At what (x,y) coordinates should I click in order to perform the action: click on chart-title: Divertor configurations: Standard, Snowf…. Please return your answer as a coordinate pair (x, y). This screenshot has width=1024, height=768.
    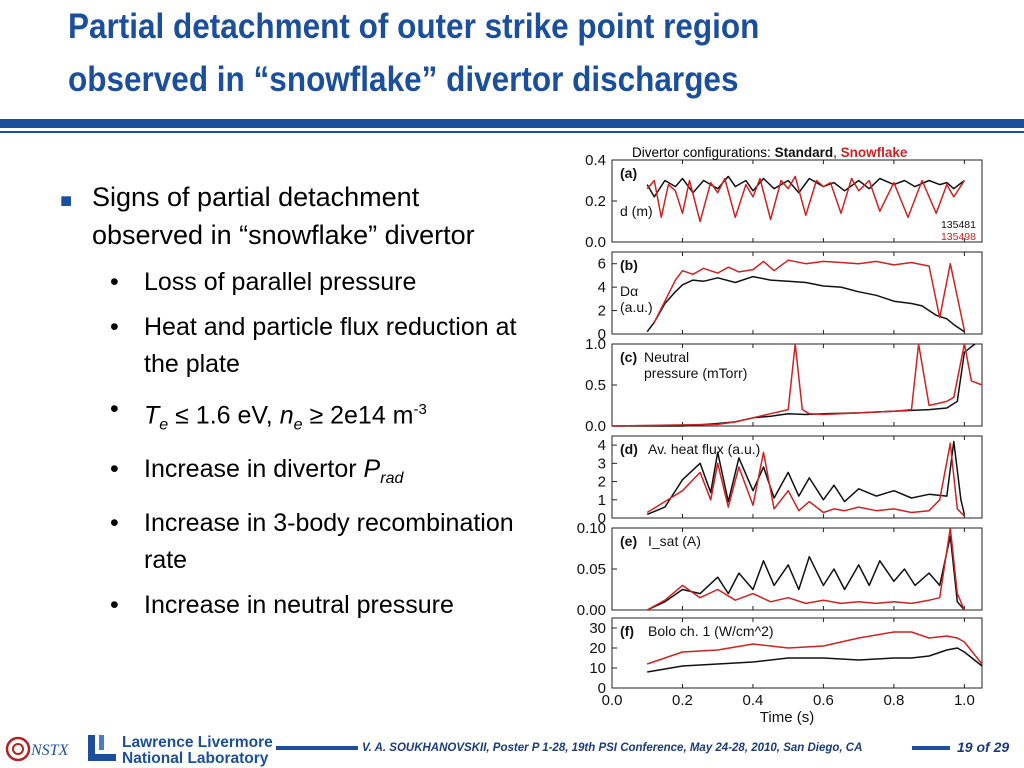
    Looking at the image, I should click on (770, 152).